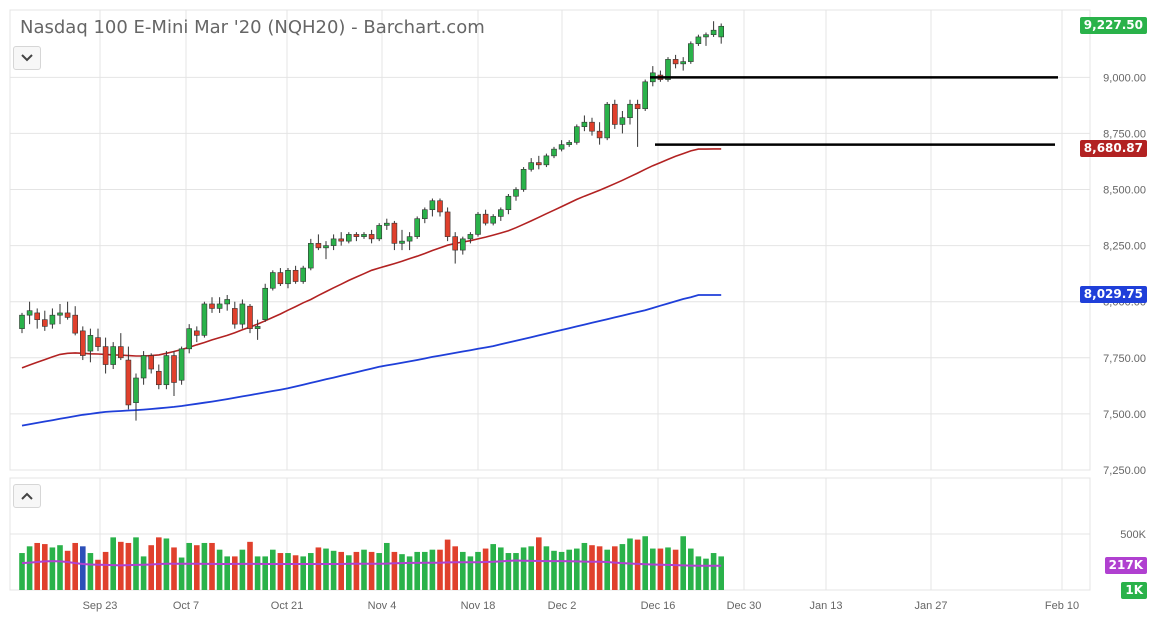 The image size is (1153, 618). I want to click on volume-bars, so click(371, 563).